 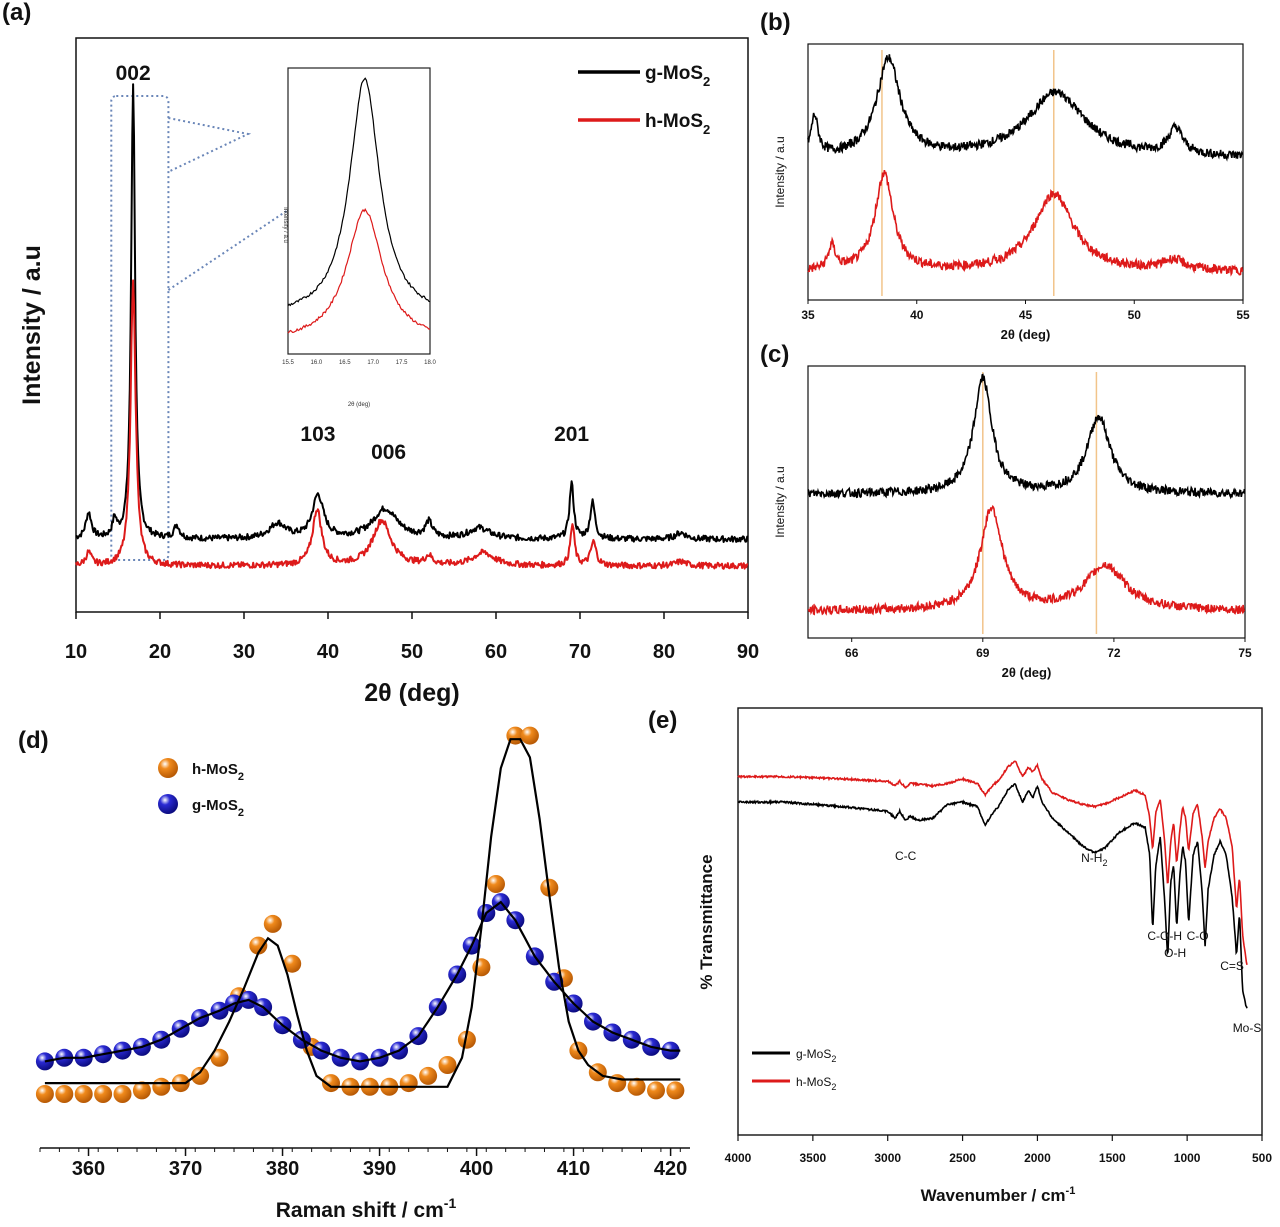 I want to click on fit-line-h, so click(x=362, y=913).